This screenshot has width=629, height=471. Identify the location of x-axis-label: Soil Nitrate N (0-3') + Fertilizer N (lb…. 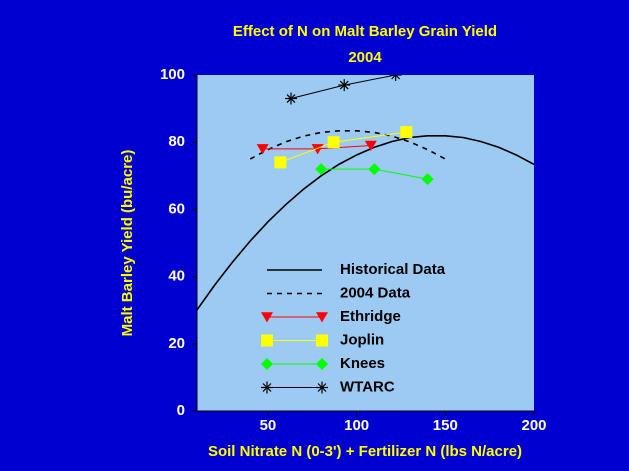
(365, 451).